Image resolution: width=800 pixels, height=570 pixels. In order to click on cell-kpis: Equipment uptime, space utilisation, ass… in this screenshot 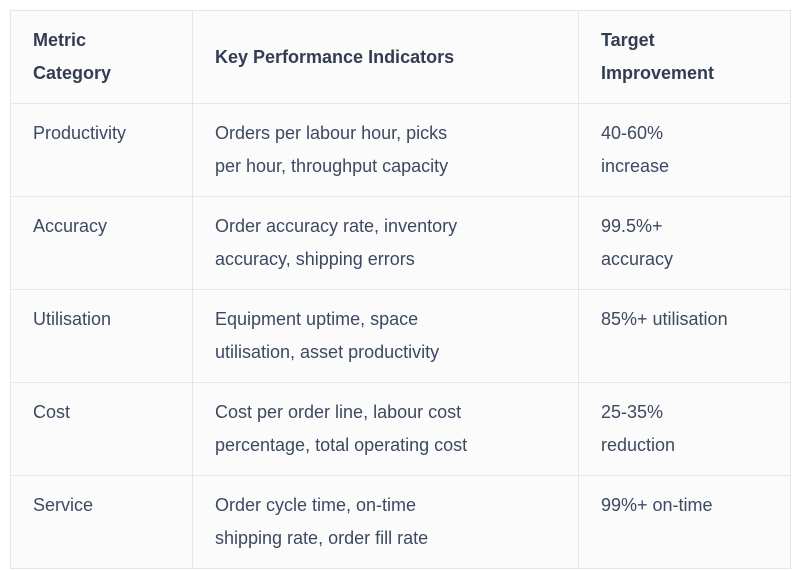, I will do `click(385, 336)`.